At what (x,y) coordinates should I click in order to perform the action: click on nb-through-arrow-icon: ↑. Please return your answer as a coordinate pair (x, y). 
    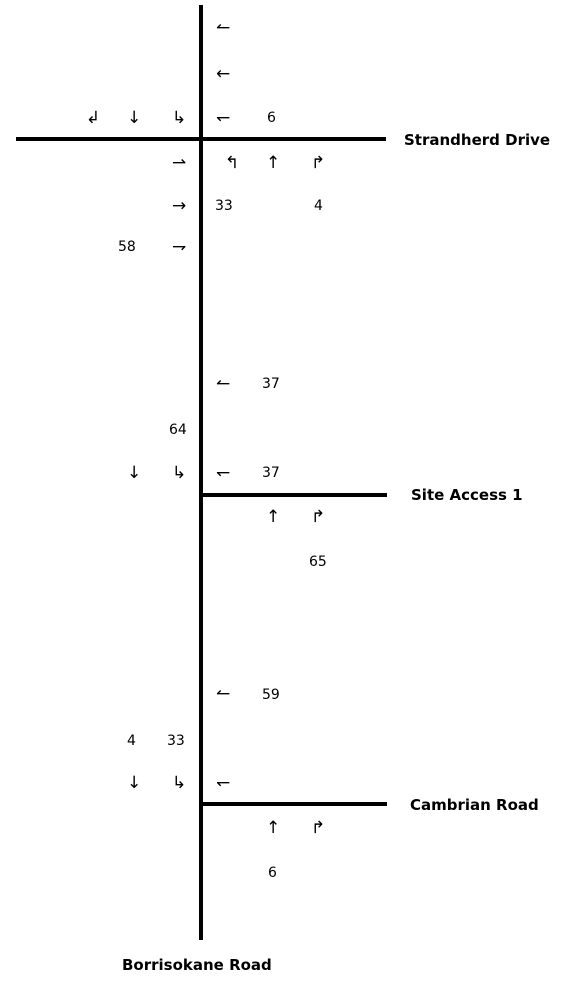
    Looking at the image, I should click on (273, 163).